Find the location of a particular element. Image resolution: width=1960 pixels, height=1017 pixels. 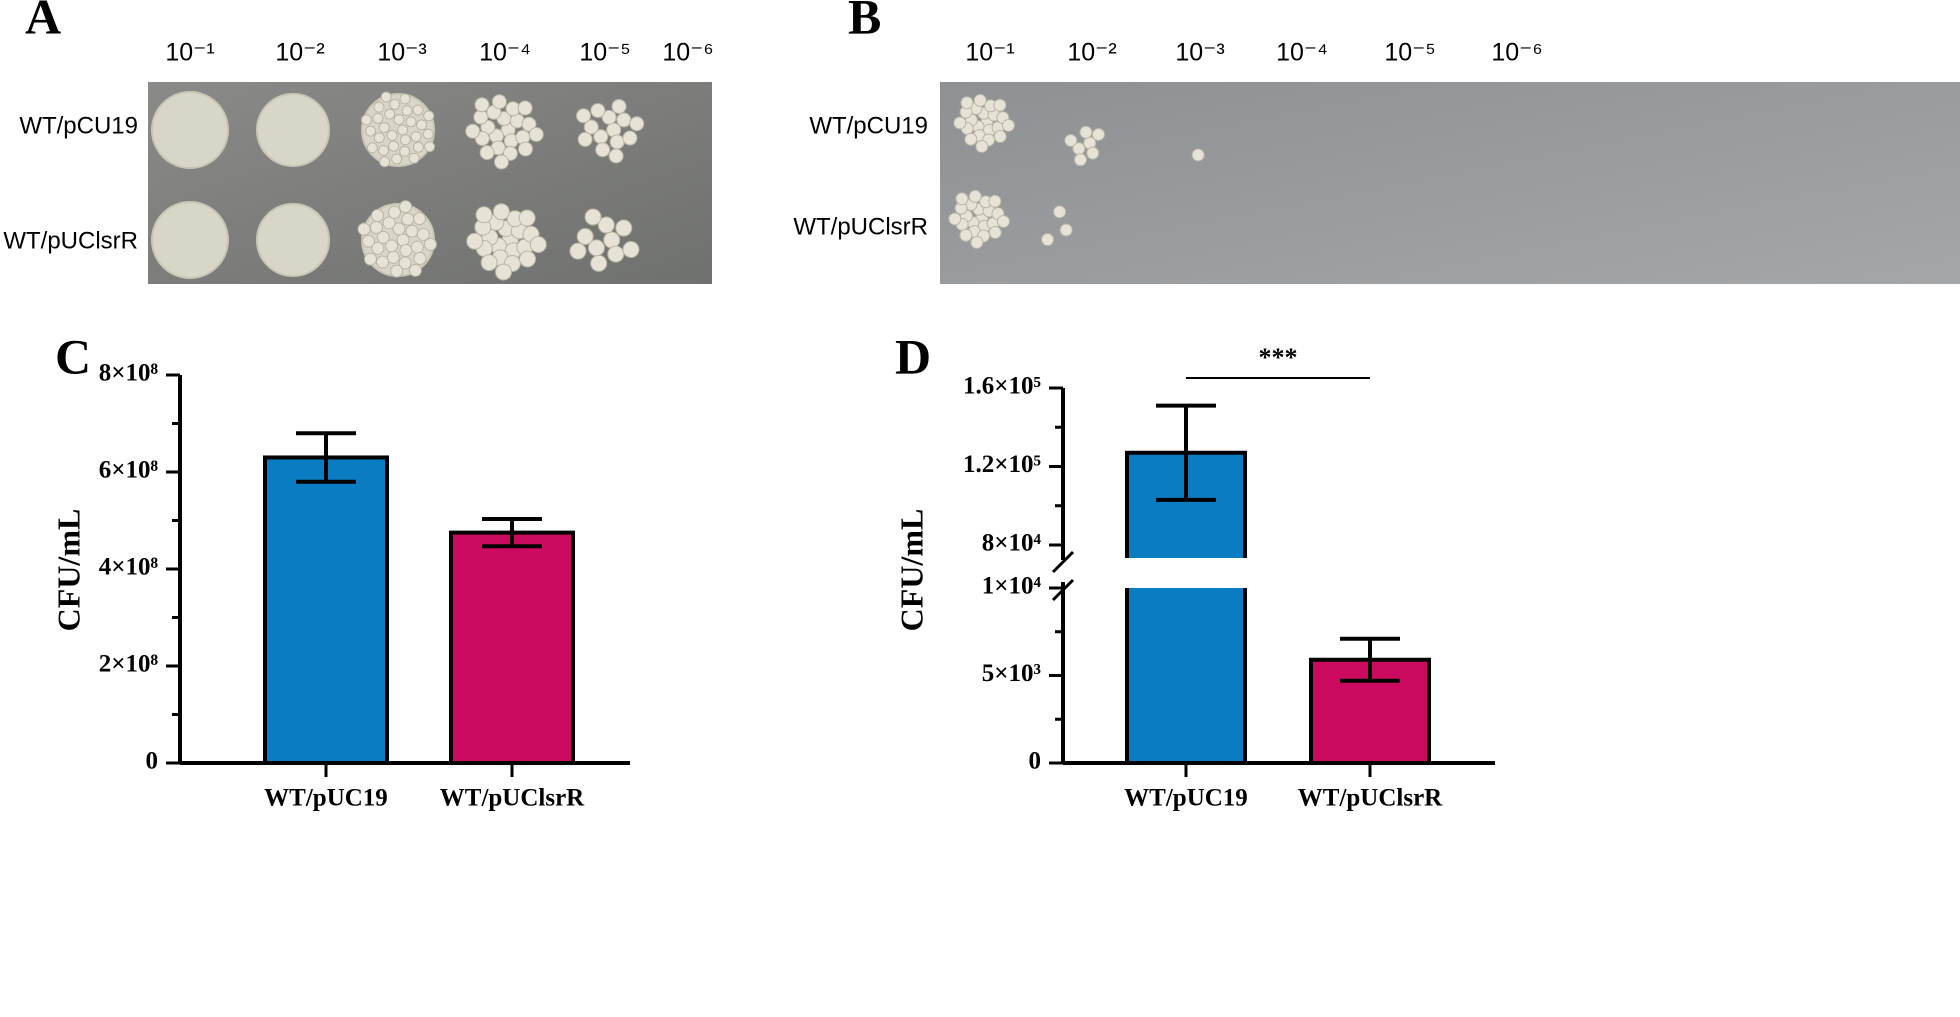

y-tick-label: 4×10⁸ is located at coordinates (129, 567).